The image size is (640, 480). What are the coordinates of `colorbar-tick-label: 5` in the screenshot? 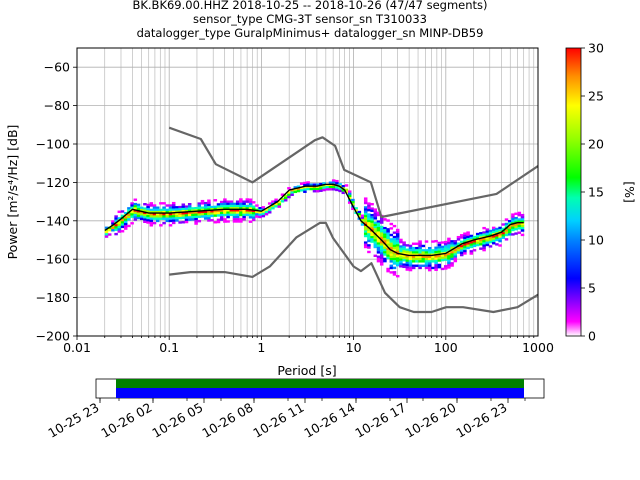 It's located at (592, 288).